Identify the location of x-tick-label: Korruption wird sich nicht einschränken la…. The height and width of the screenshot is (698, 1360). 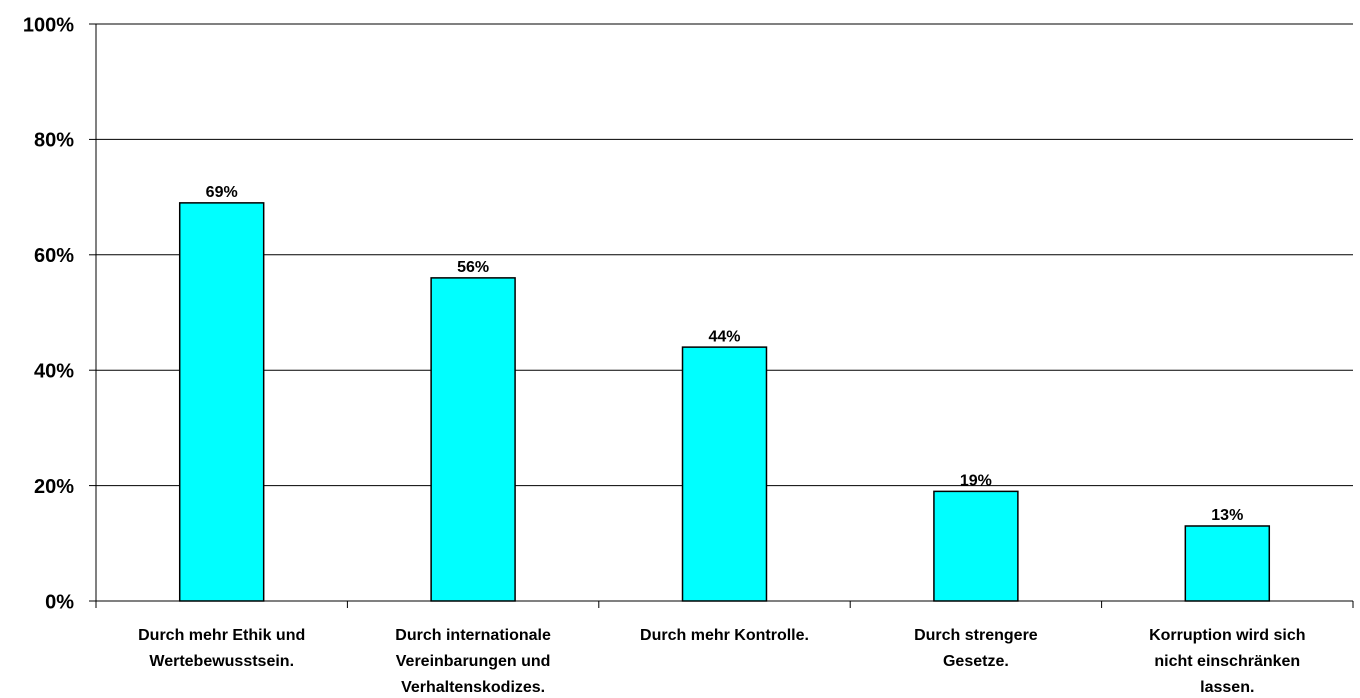
(1227, 661).